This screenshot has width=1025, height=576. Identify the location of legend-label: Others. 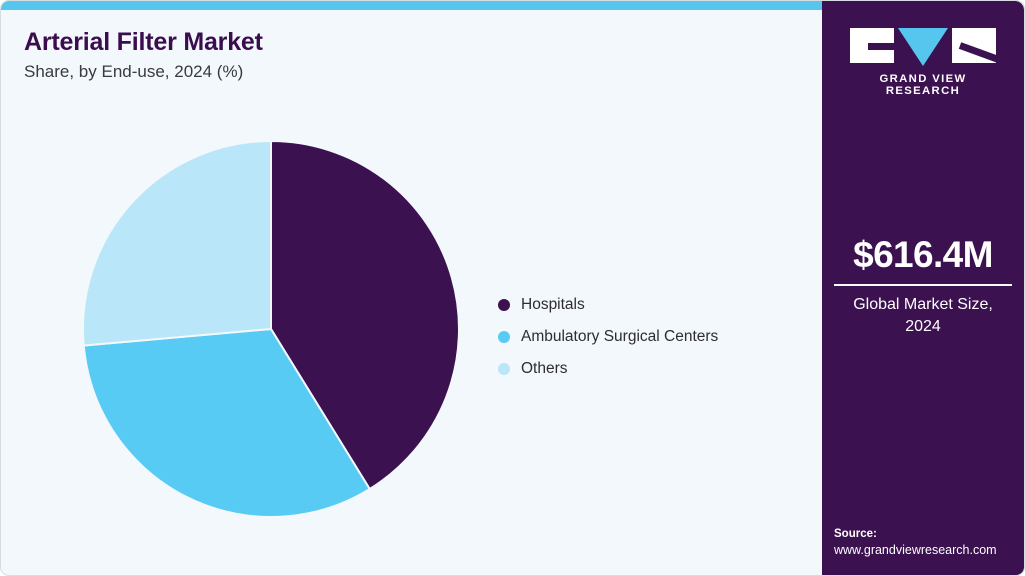
(544, 368).